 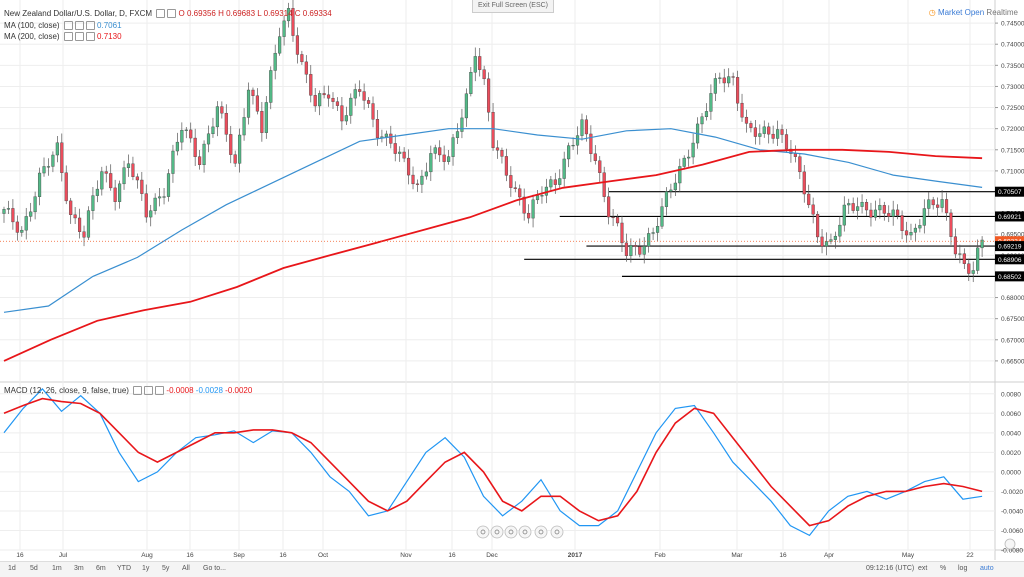 I want to click on range-6m: 6m, so click(x=101, y=568).